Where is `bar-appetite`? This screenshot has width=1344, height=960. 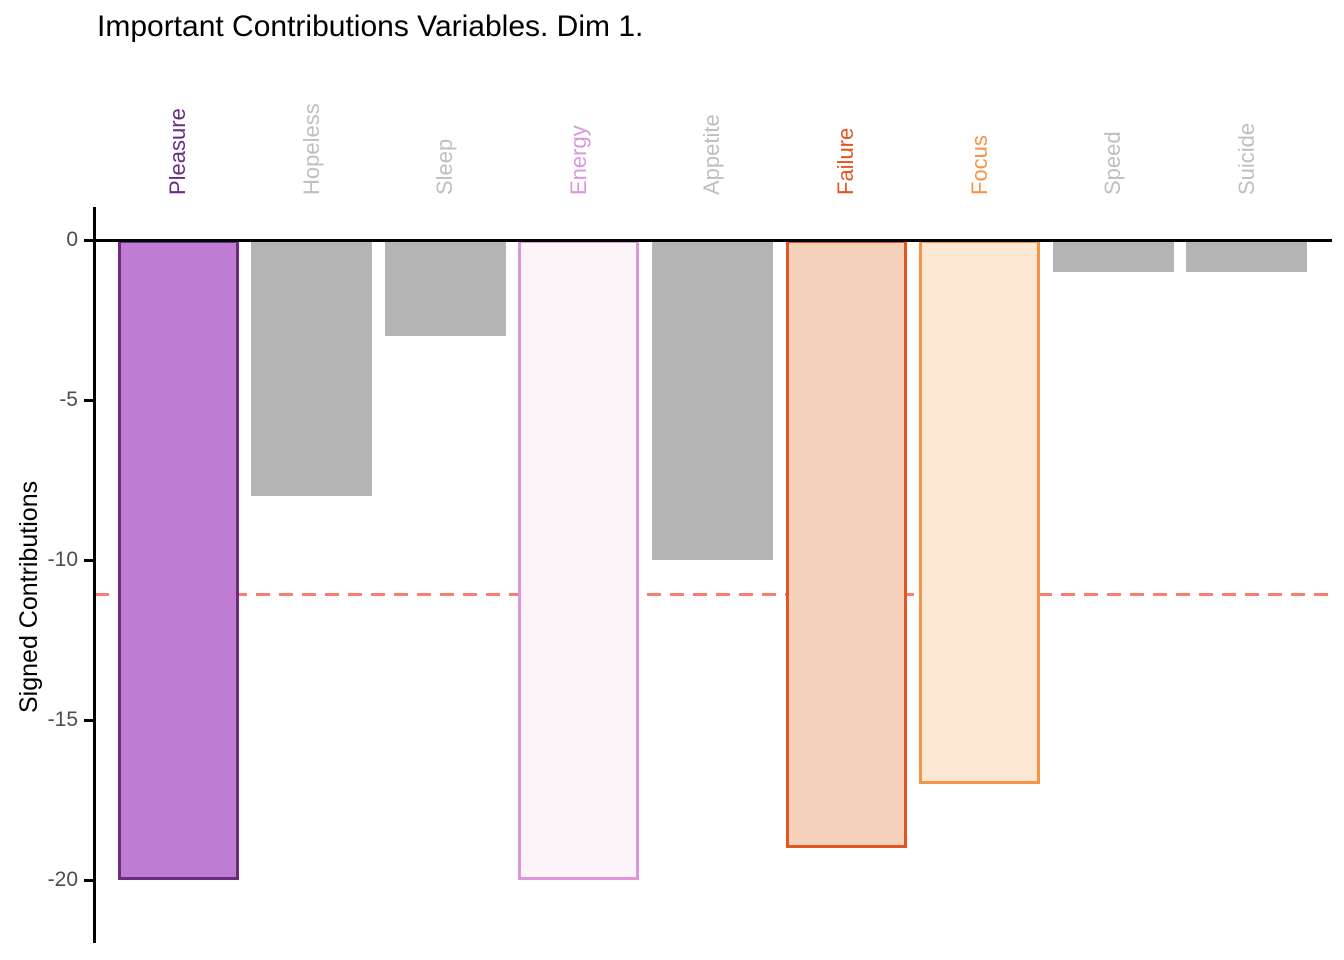
bar-appetite is located at coordinates (712, 400).